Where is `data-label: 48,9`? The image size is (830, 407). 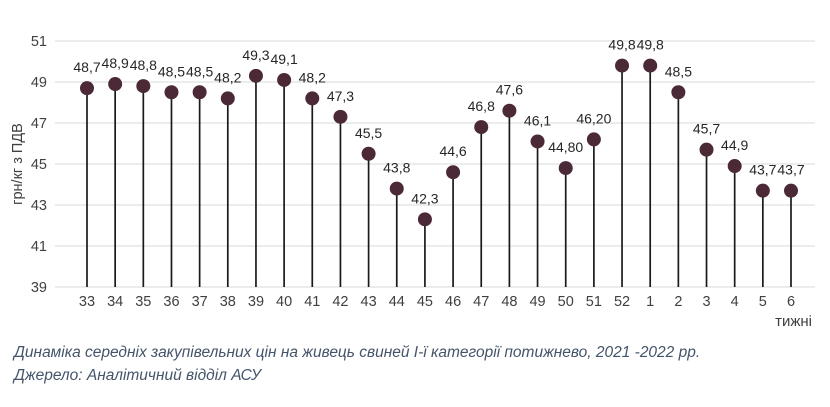
data-label: 48,9 is located at coordinates (115, 63).